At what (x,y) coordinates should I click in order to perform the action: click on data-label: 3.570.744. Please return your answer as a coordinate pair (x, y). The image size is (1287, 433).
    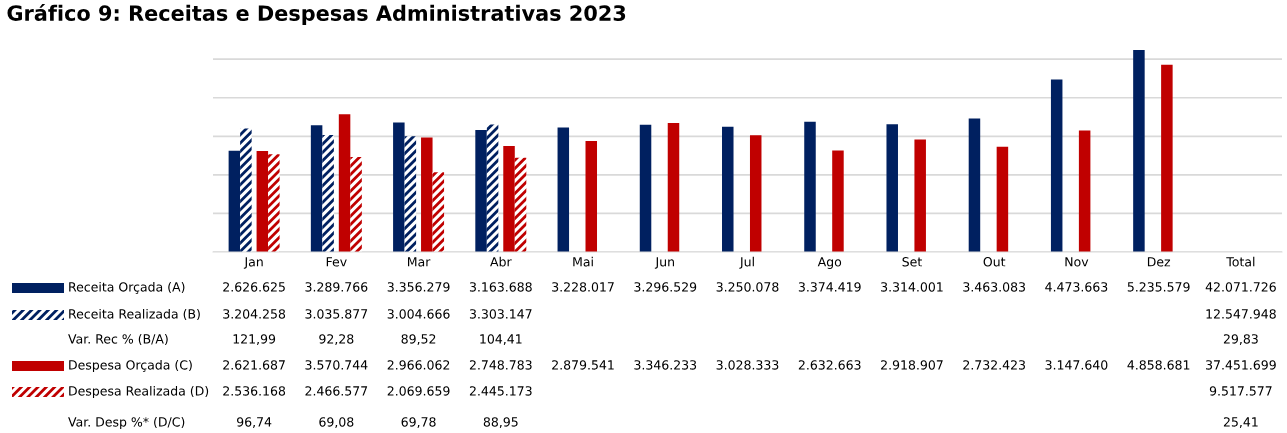
    Looking at the image, I should click on (336, 365).